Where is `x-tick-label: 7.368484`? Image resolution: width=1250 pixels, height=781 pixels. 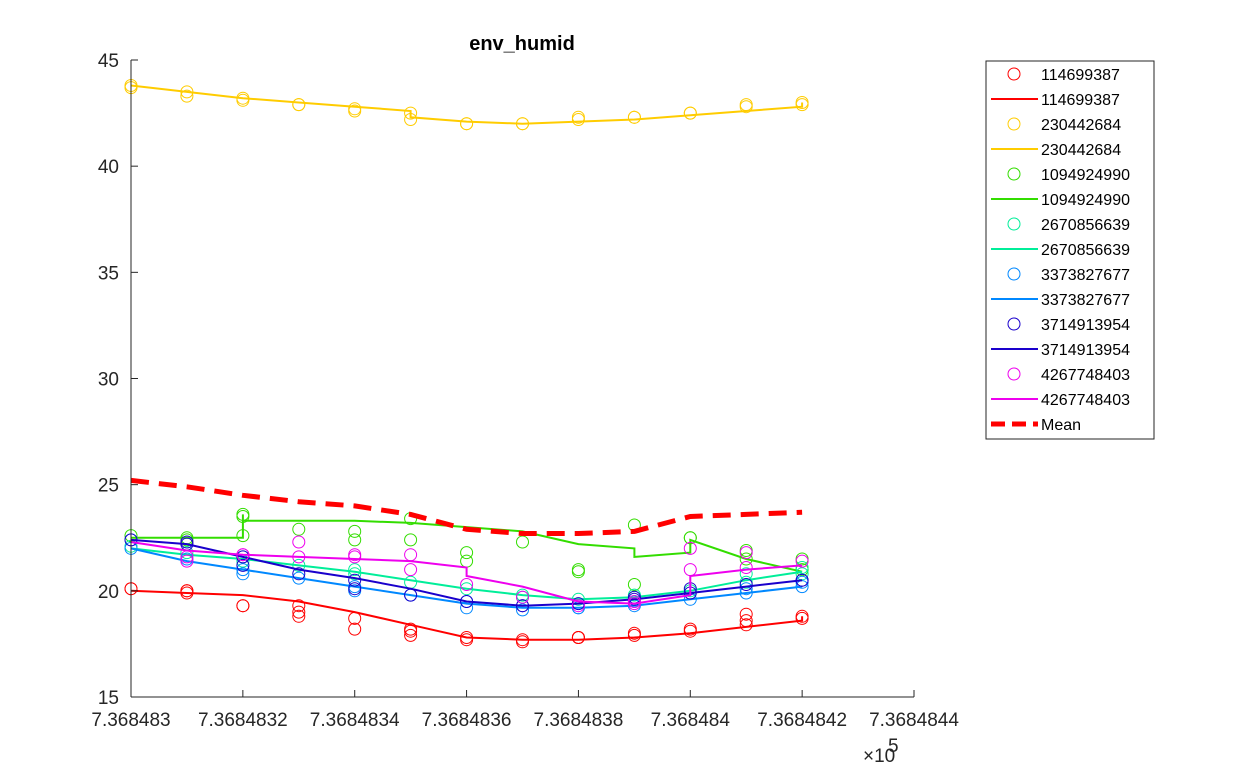 x-tick-label: 7.368484 is located at coordinates (691, 720).